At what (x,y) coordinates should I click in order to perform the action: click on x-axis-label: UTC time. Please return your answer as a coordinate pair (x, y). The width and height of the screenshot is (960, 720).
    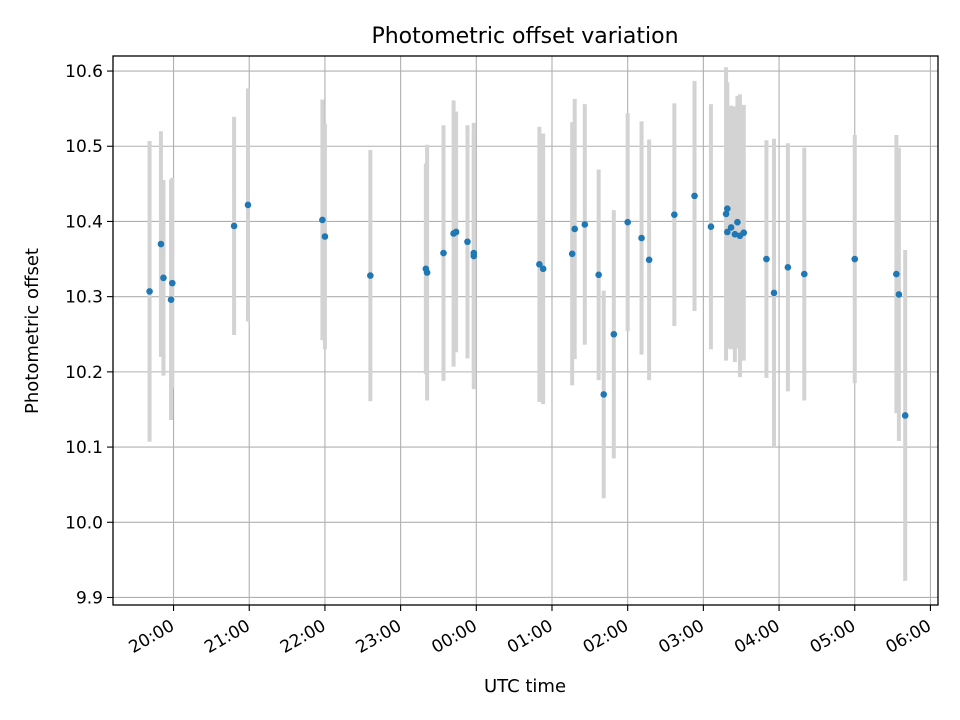
    Looking at the image, I should click on (525, 686).